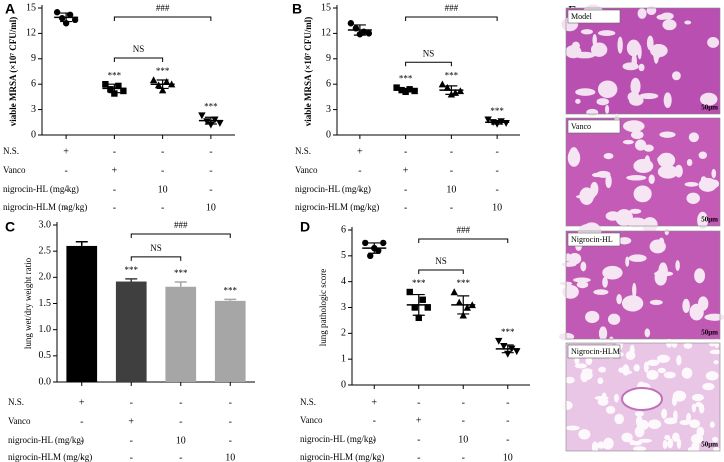  I want to click on table-row-label: nigrocin-HL (mg/kg), so click(333, 189).